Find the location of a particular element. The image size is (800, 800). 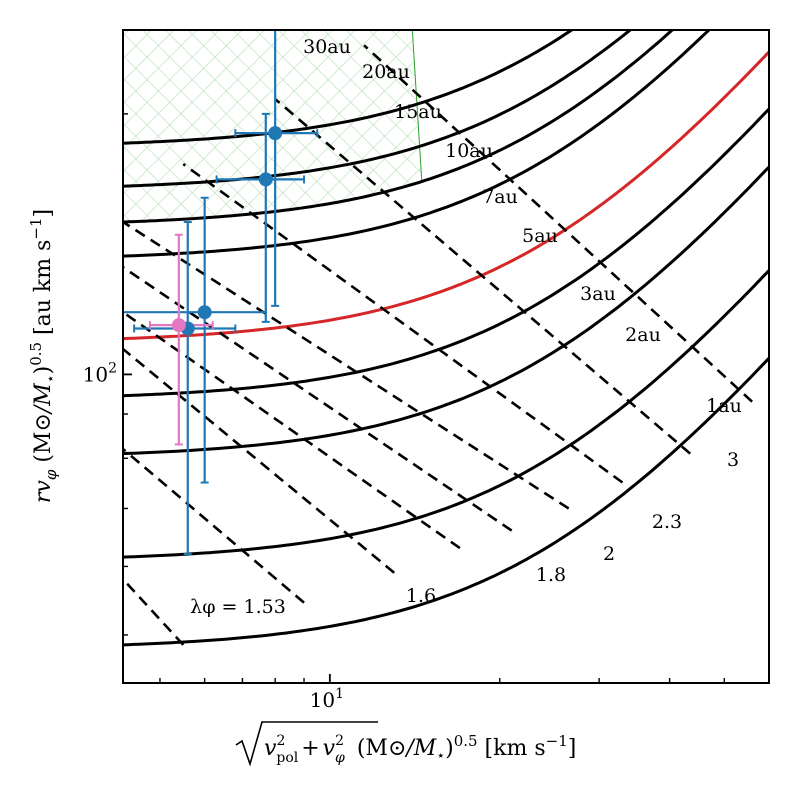

y-axis-title: rvφ (M⊙/M⋆)0.5 [au km s−1] is located at coordinates (43, 356).